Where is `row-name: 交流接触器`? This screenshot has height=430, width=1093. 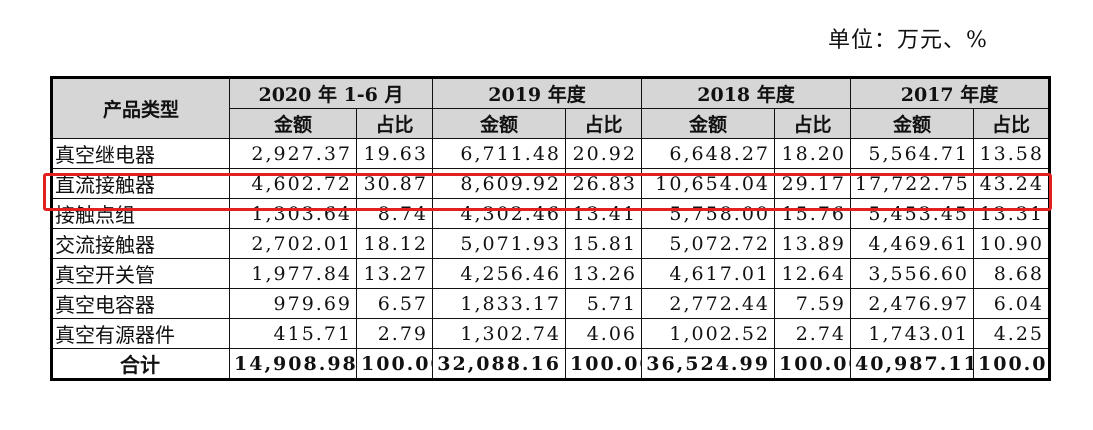 row-name: 交流接触器 is located at coordinates (140, 243).